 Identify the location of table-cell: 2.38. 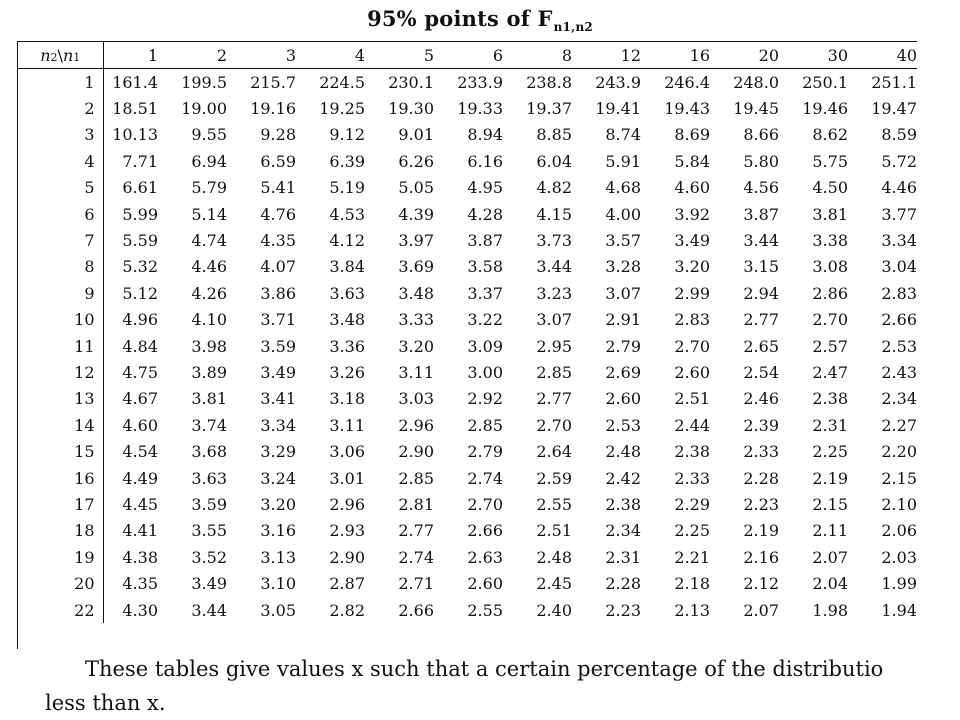
(830, 399).